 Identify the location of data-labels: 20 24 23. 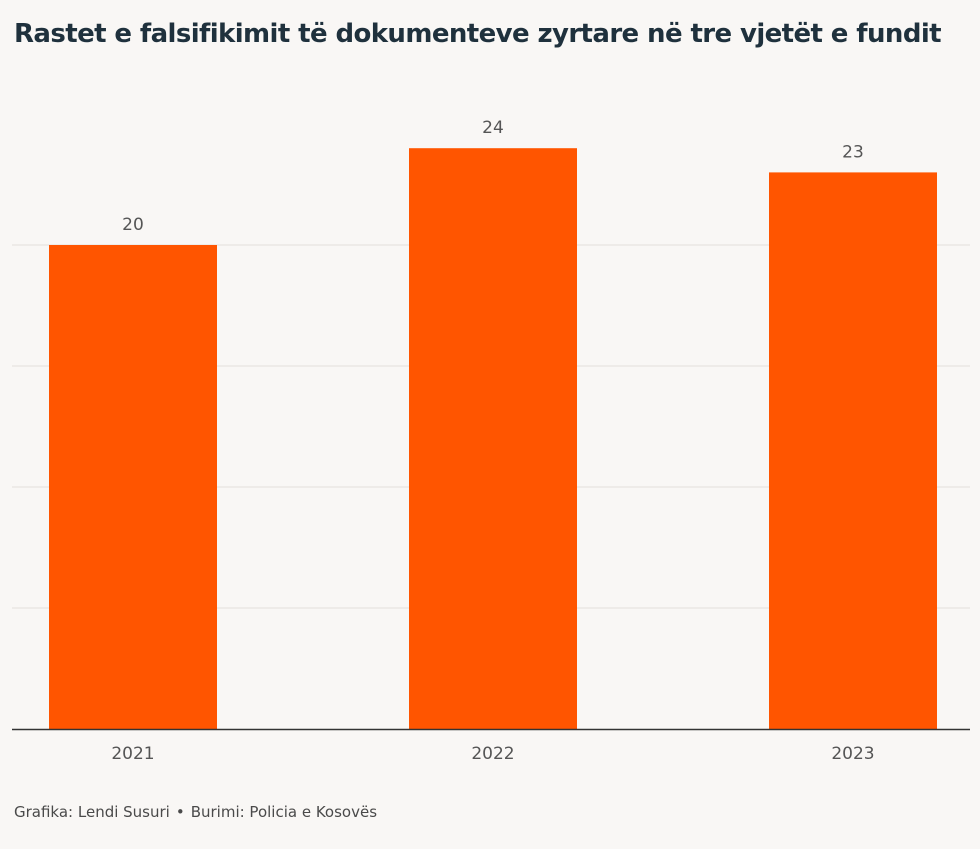
(493, 176).